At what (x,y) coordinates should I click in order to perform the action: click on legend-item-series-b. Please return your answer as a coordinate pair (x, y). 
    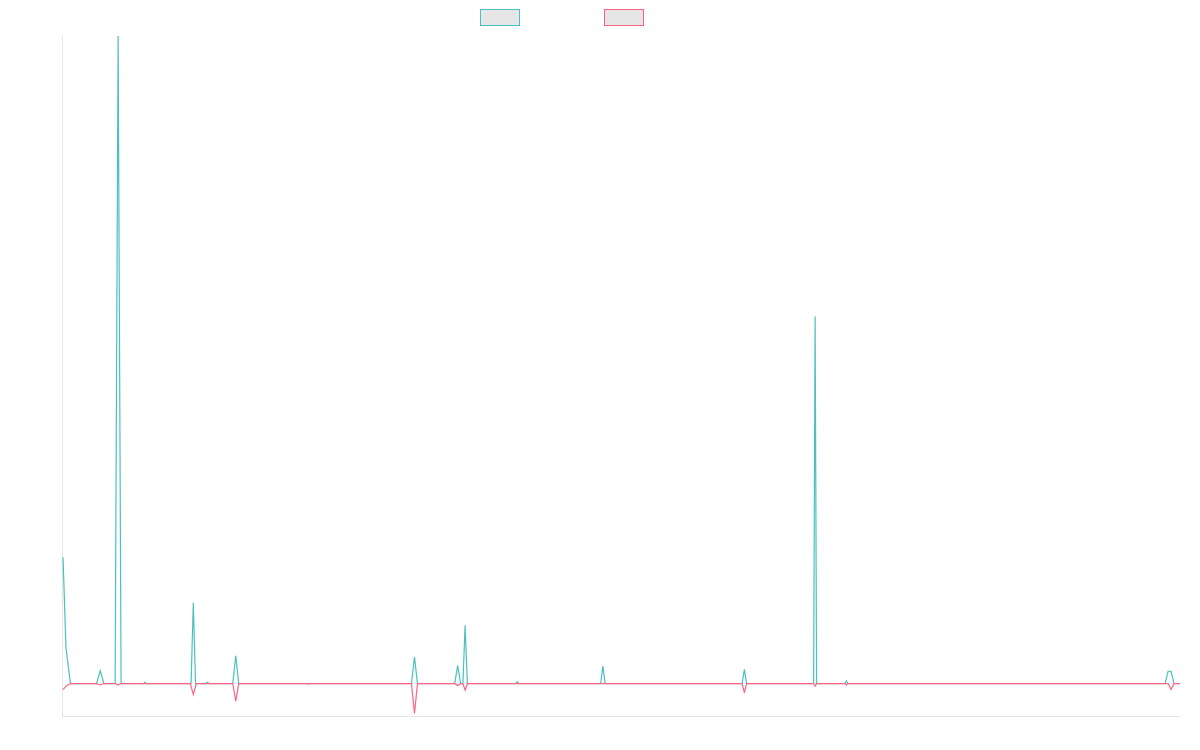
    Looking at the image, I should click on (624, 17).